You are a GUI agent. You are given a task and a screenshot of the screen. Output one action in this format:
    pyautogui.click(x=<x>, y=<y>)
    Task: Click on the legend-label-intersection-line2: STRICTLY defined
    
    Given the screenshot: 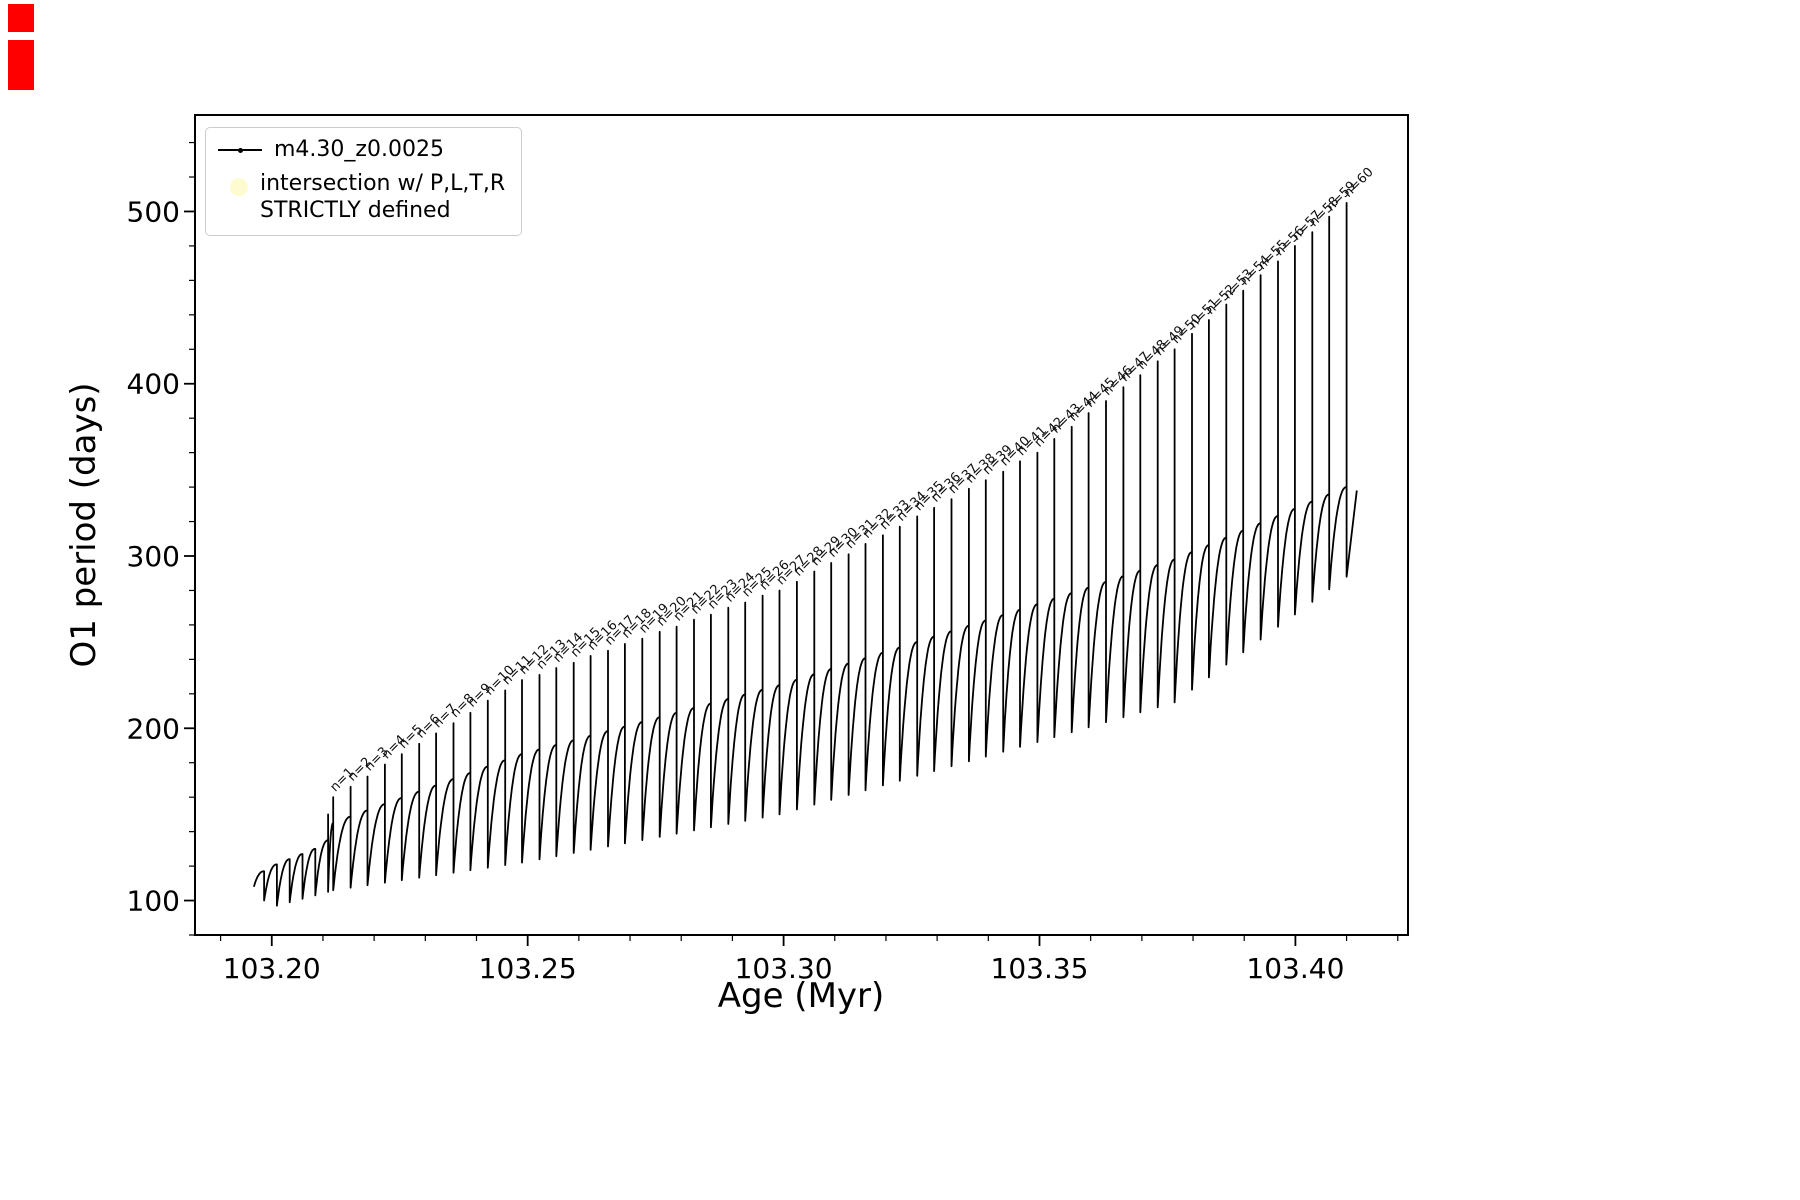 What is the action you would take?
    pyautogui.click(x=355, y=210)
    